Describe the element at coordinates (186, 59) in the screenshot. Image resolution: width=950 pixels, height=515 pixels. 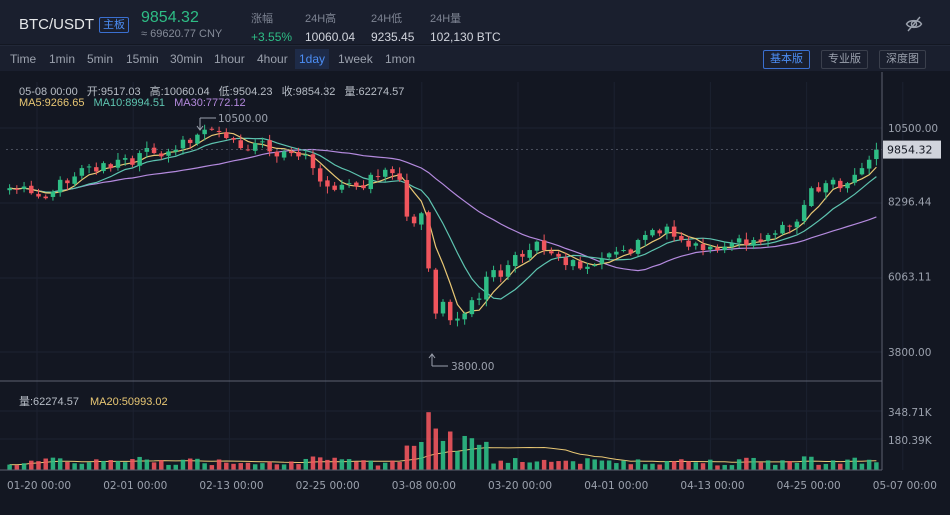
I see `tf-30min: 30min` at that location.